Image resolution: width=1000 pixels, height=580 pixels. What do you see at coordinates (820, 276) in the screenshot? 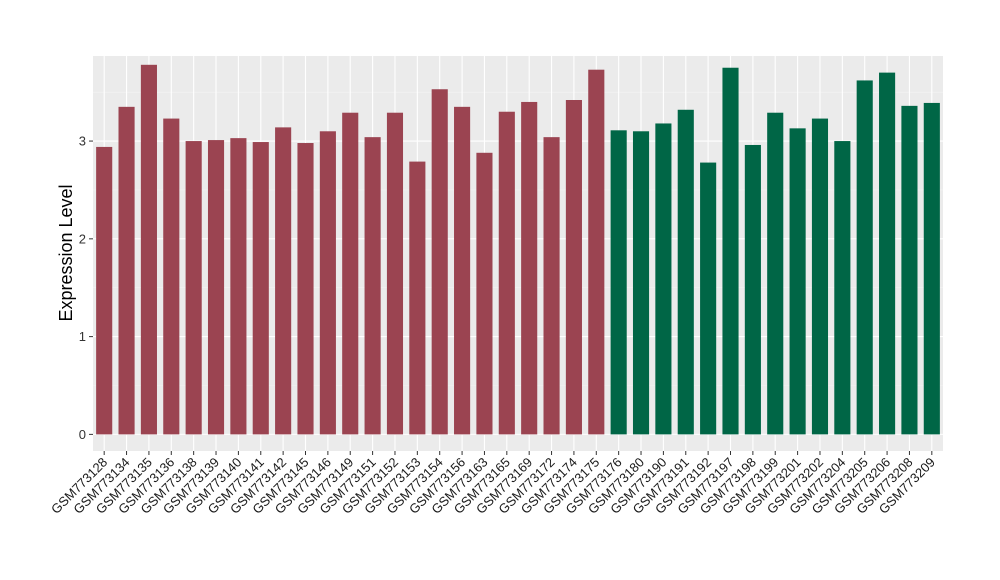
I see `bar-GSM773202` at bounding box center [820, 276].